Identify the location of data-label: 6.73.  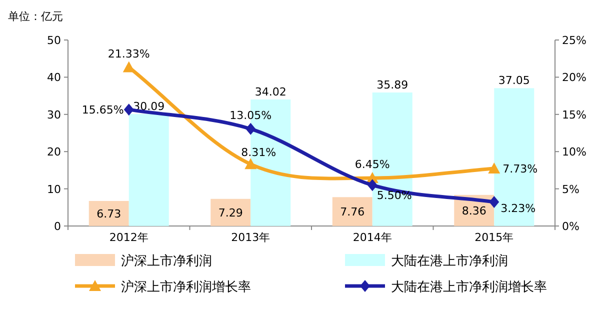
(109, 213).